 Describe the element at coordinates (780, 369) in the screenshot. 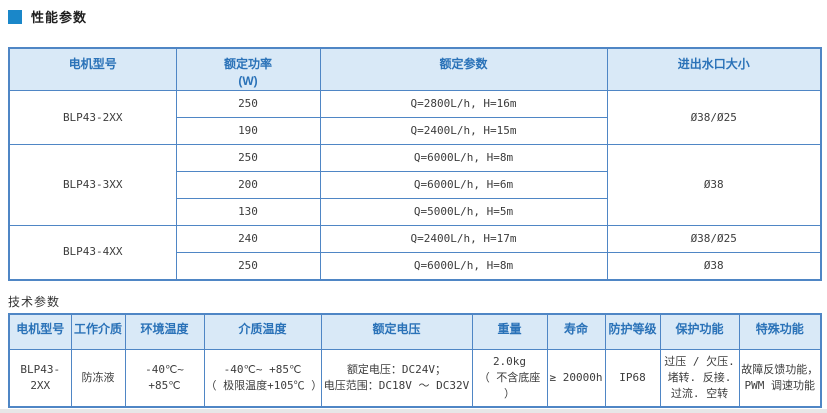

I see `special-line1: 故障反馈功能，` at that location.